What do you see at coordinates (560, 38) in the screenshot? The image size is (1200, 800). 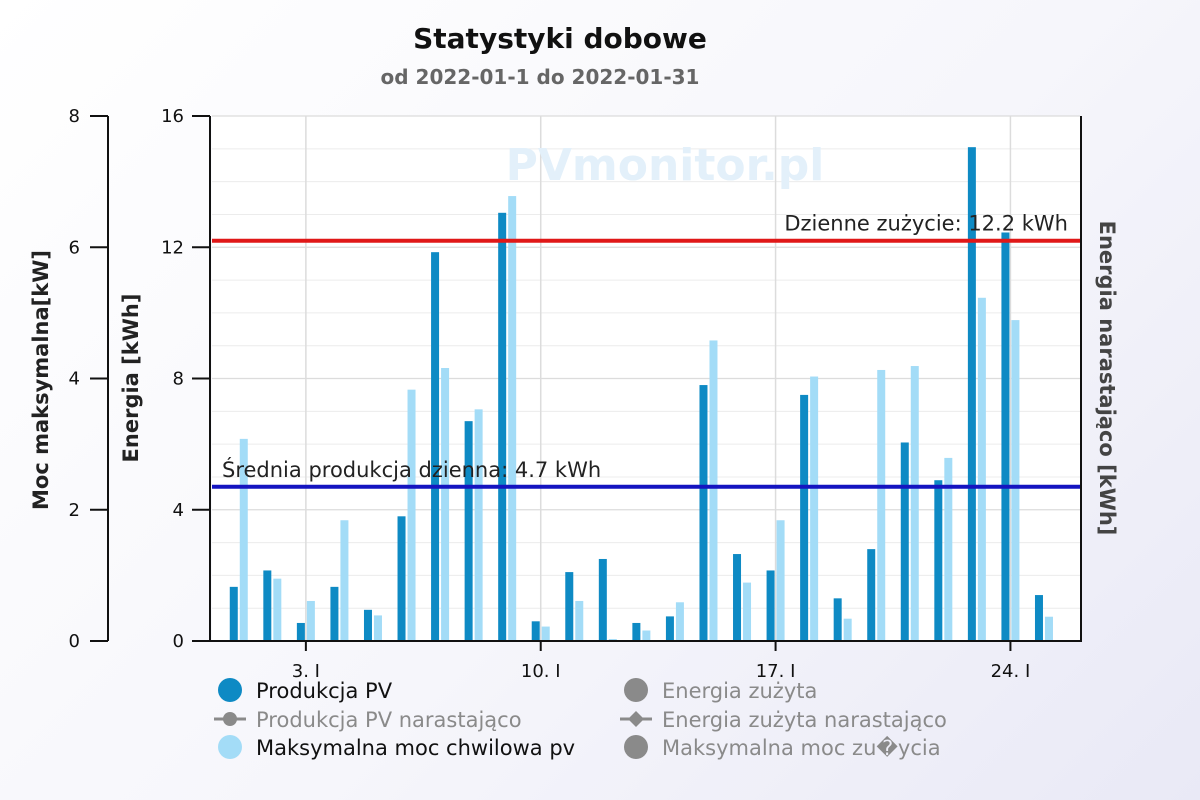 I see `chart-title: Statystyki dobowe` at bounding box center [560, 38].